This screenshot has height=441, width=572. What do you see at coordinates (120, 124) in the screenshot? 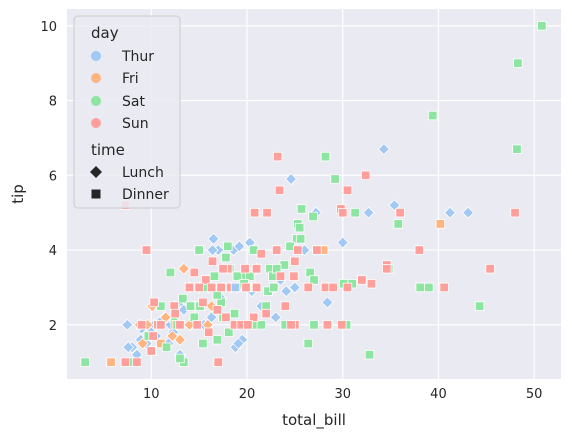
I see `legend-entry-sun: Sun` at bounding box center [120, 124].